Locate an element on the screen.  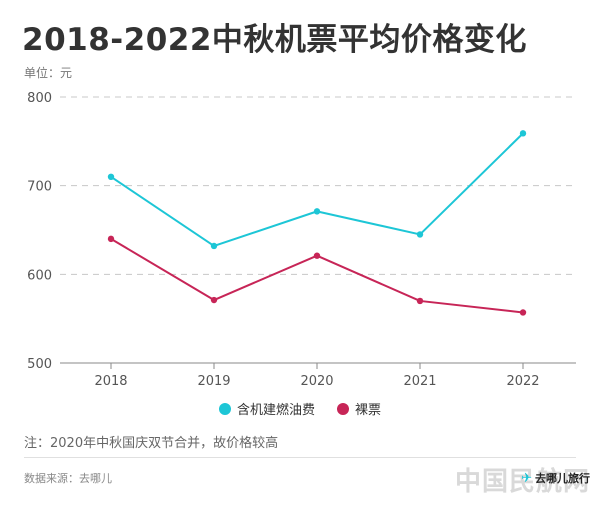
legend: 含机建燃油费 裸票 is located at coordinates (300, 408).